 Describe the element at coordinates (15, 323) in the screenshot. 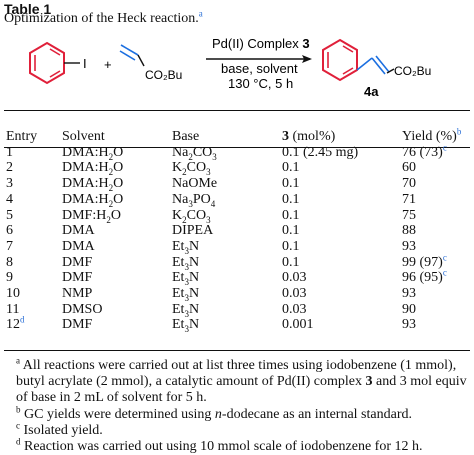

I see `cell-entry: 12d` at that location.